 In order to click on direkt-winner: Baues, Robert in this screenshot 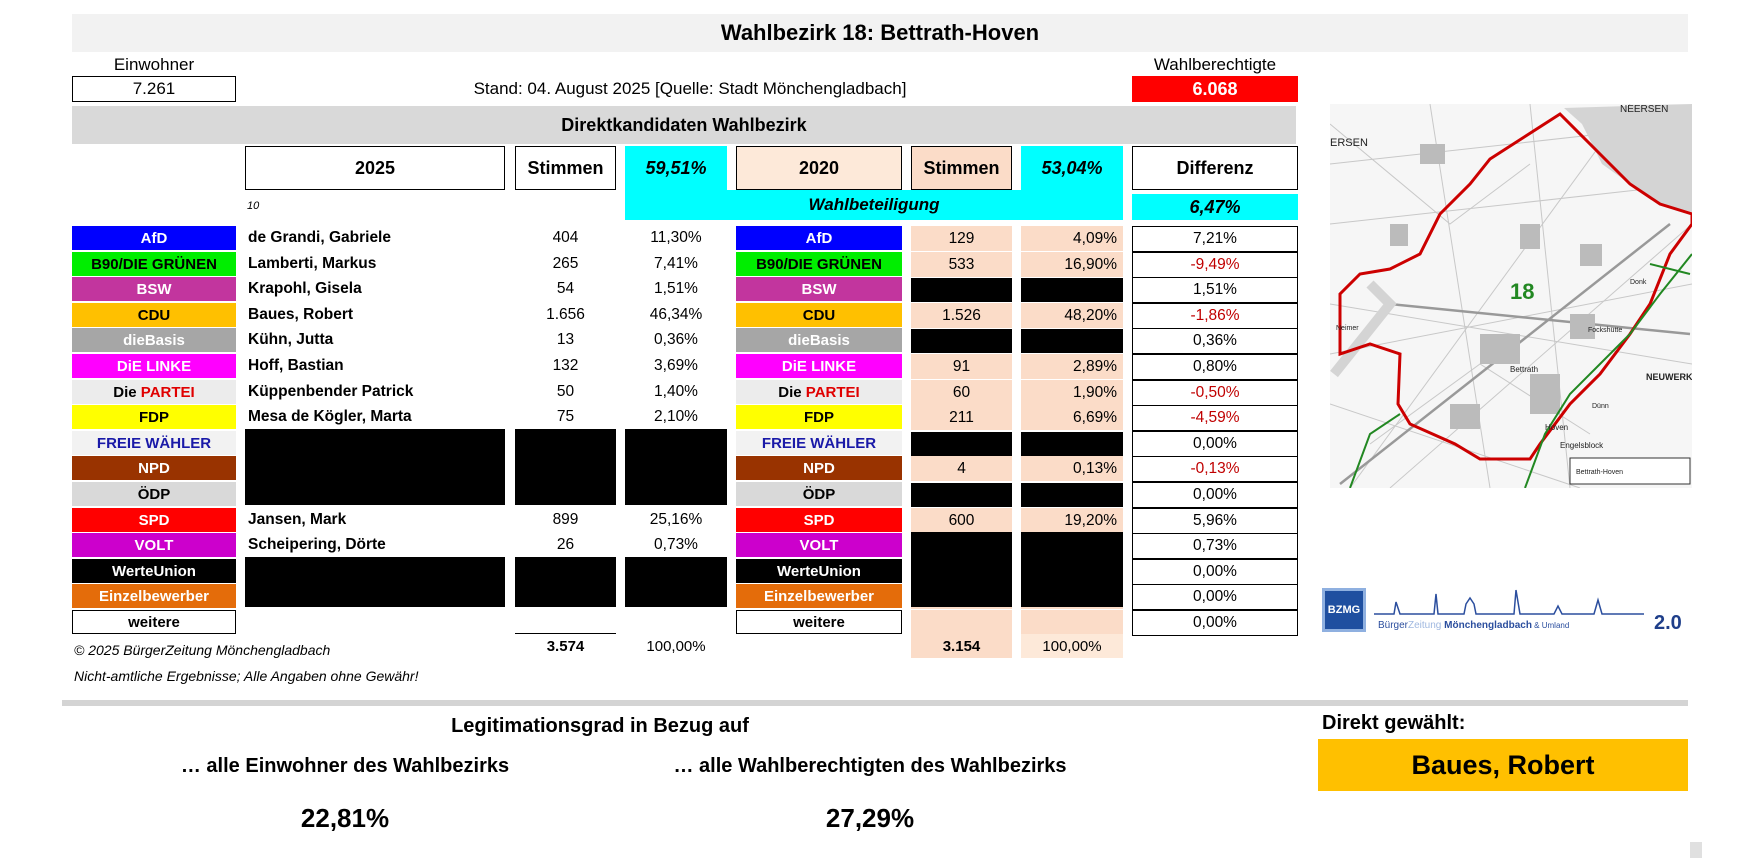, I will do `click(1503, 765)`.